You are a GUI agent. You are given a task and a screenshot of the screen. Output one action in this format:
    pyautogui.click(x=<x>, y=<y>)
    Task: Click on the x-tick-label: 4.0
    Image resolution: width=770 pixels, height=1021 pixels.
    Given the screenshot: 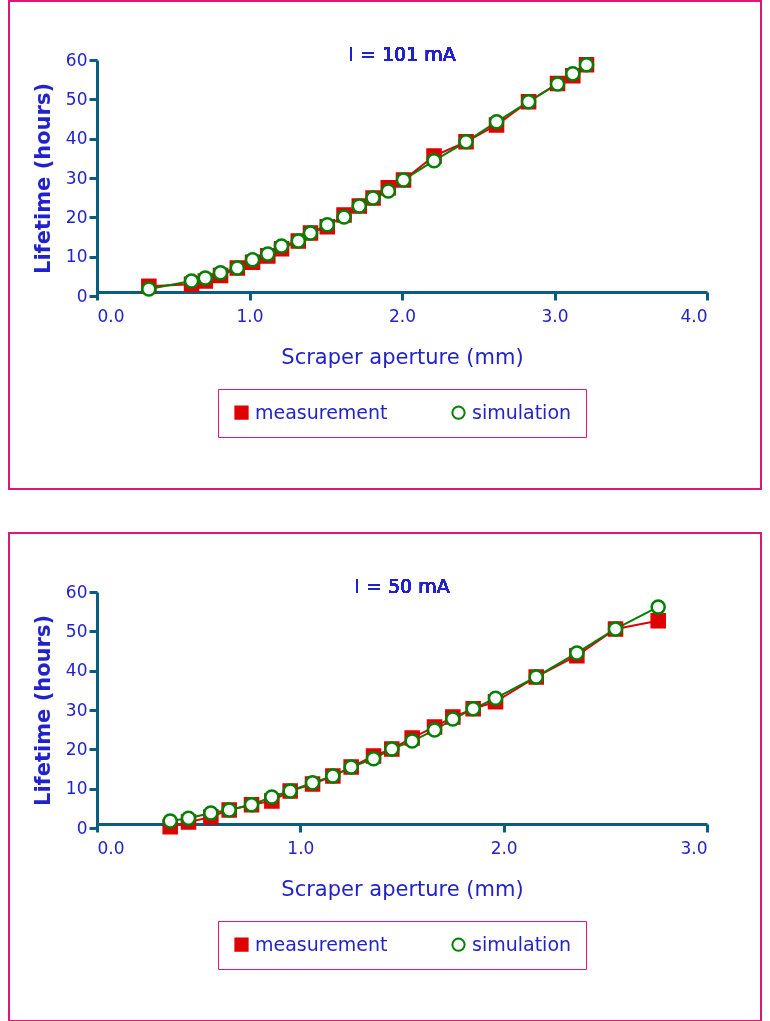 What is the action you would take?
    pyautogui.click(x=694, y=315)
    